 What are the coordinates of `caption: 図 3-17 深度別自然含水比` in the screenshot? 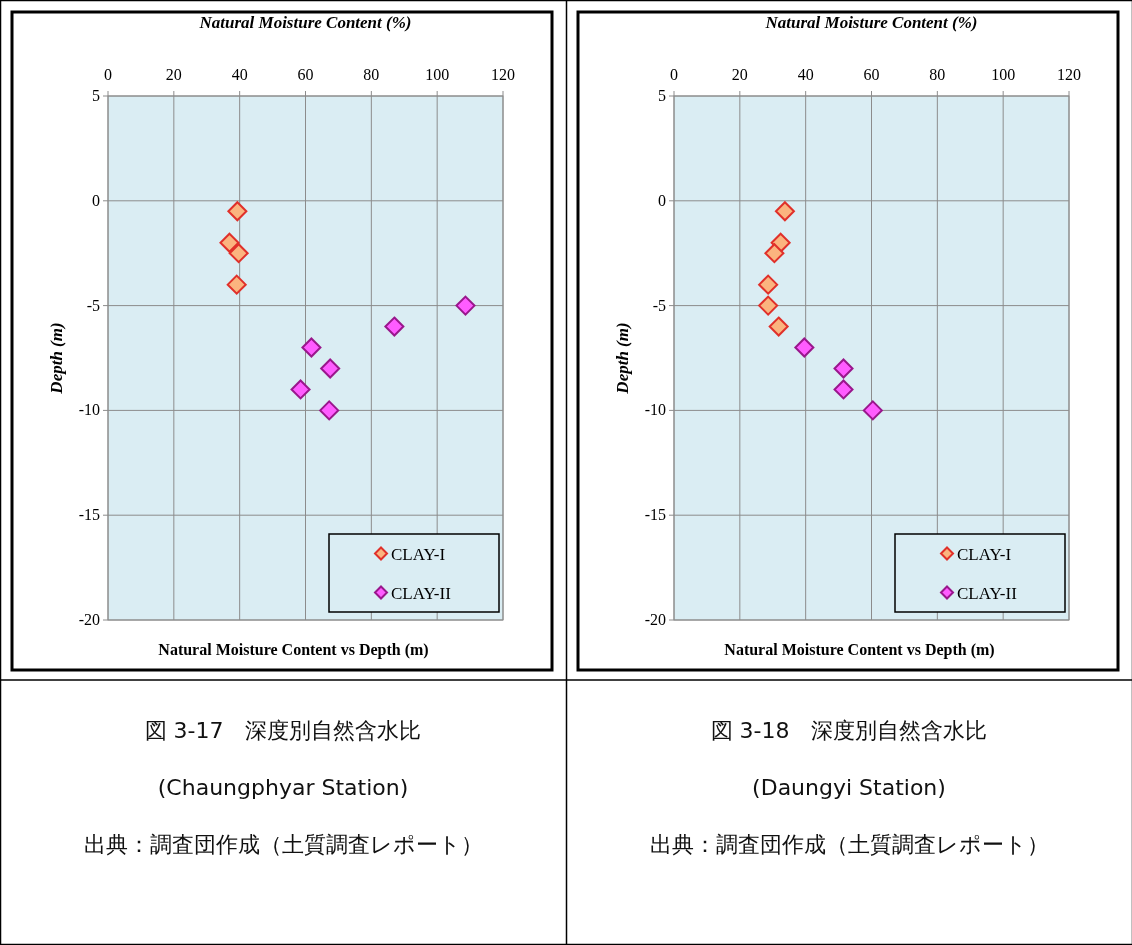 It's located at (283, 730).